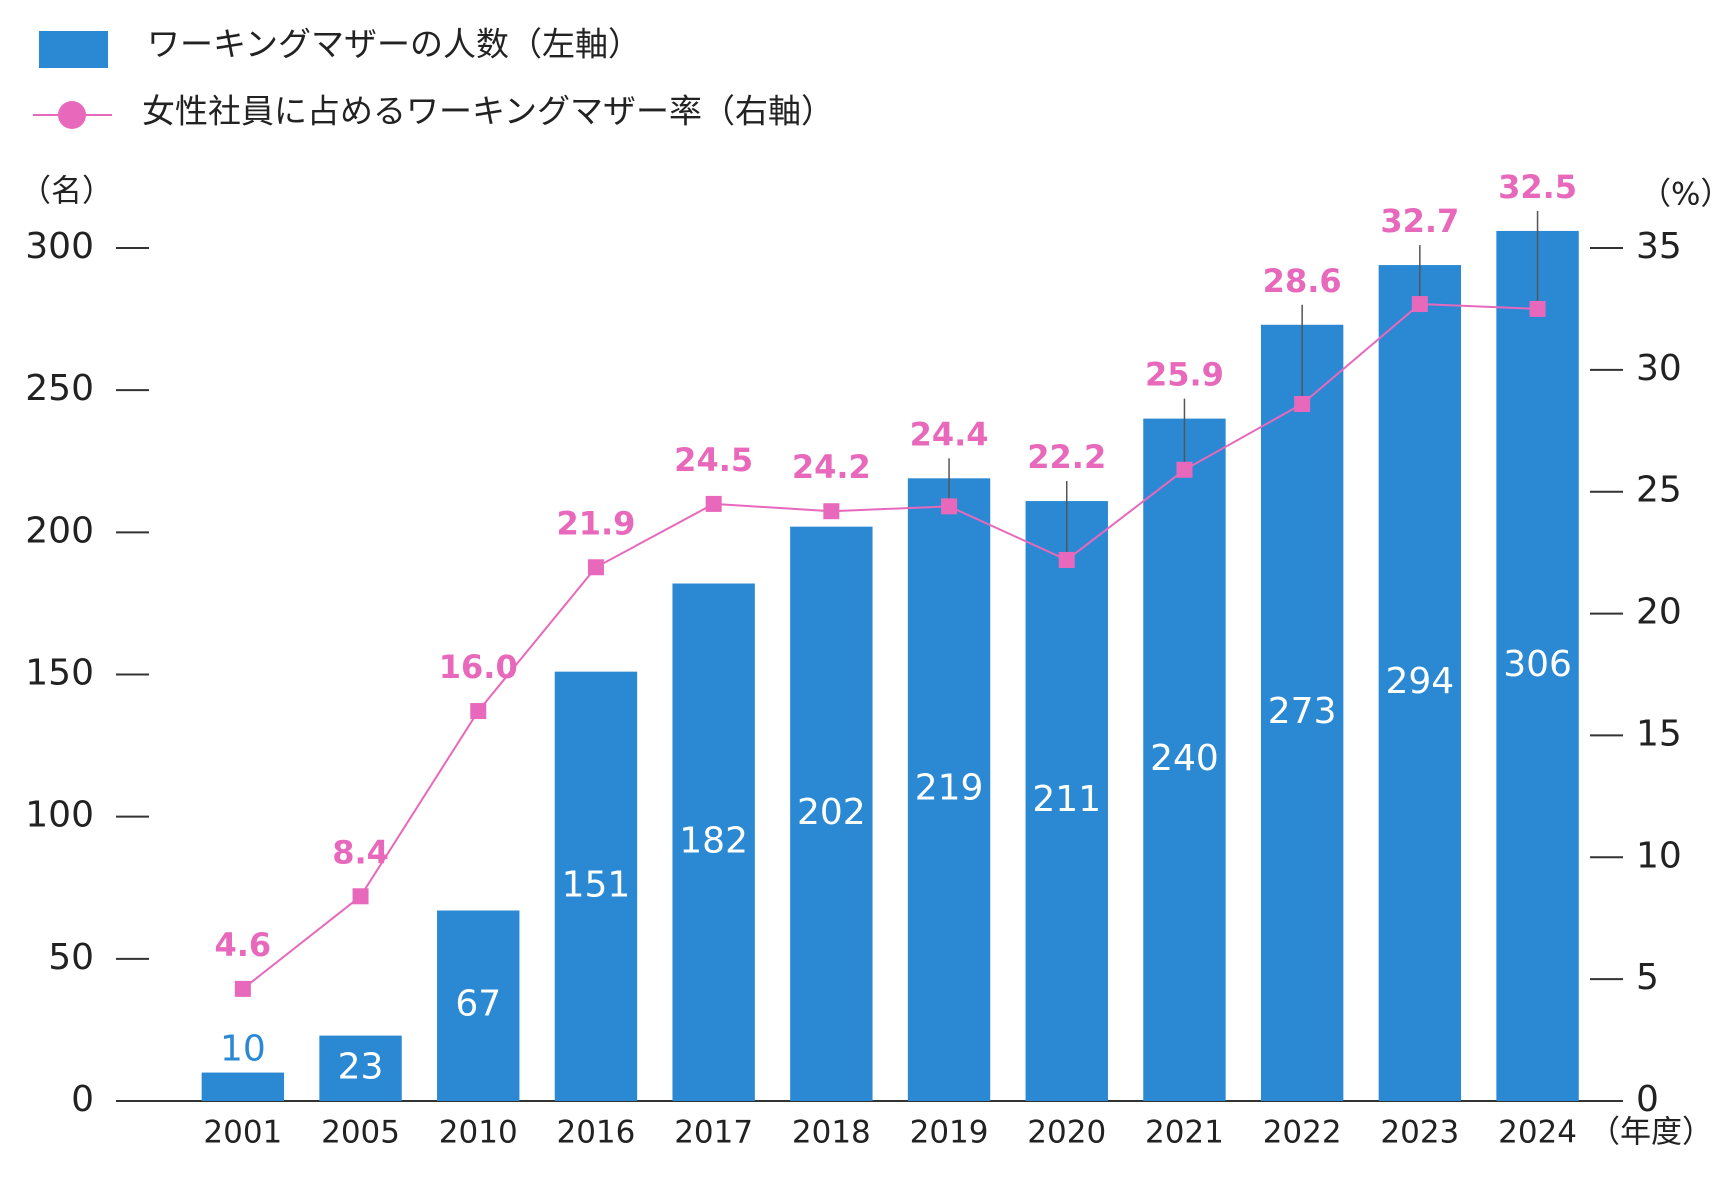 The height and width of the screenshot is (1179, 1723). What do you see at coordinates (72, 115) in the screenshot?
I see `legend-swatch-marker` at bounding box center [72, 115].